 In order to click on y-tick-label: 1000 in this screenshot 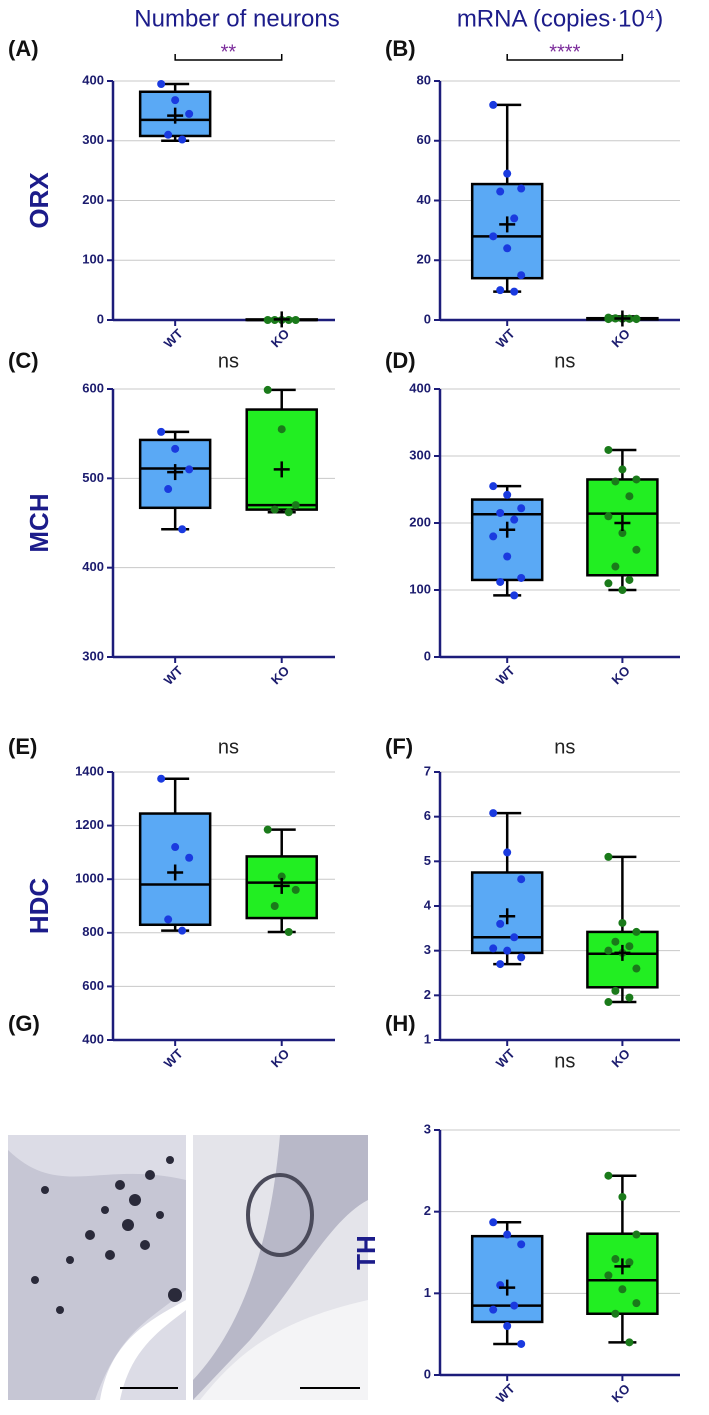, I will do `click(89, 878)`.